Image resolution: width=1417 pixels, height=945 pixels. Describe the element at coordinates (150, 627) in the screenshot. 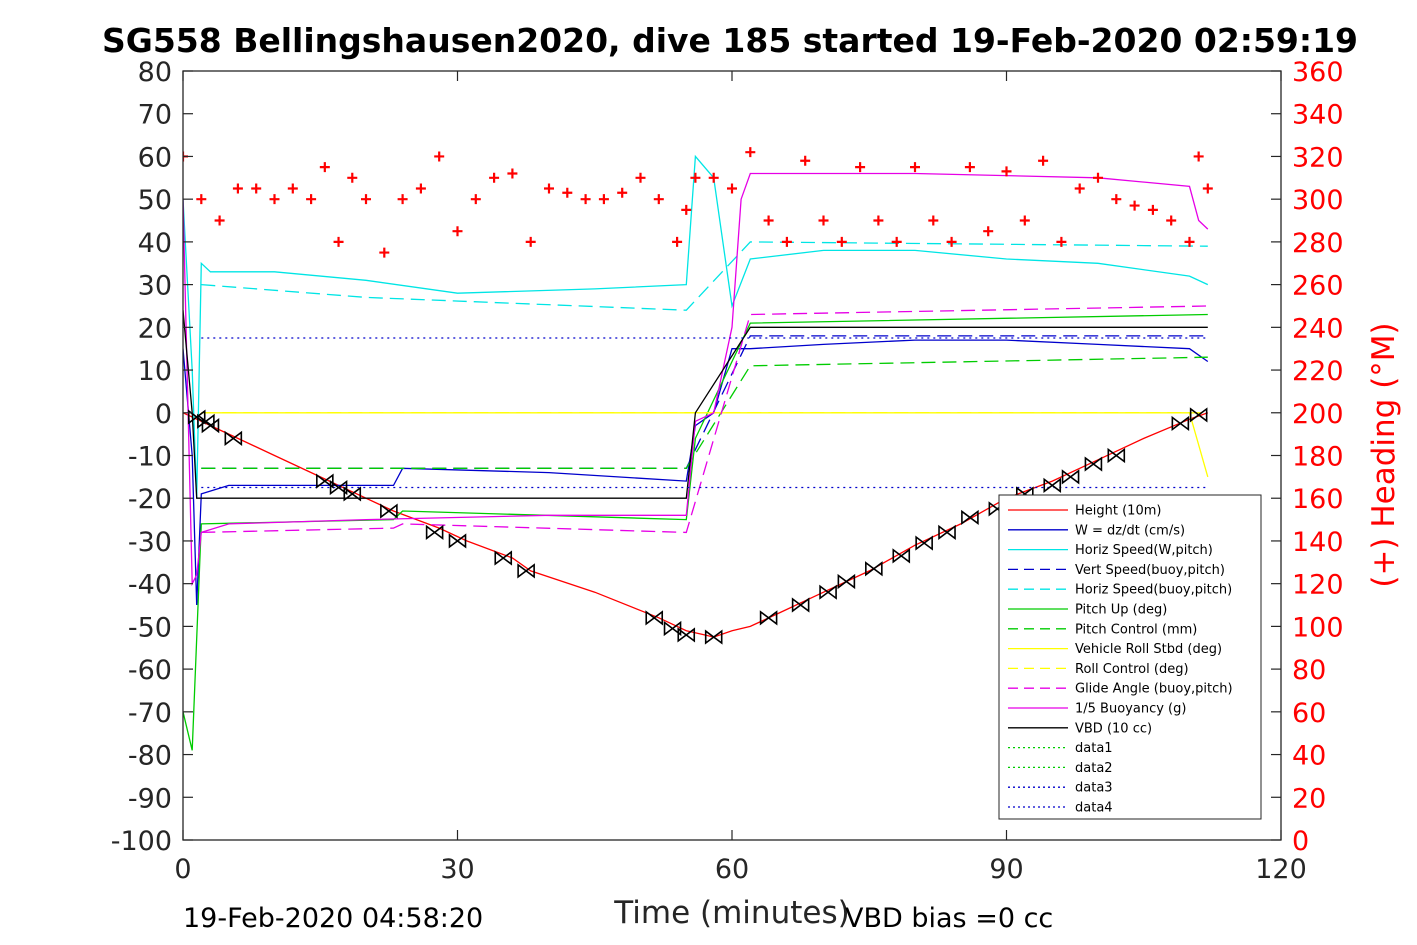

I see `y-tick-label-13: -50` at that location.